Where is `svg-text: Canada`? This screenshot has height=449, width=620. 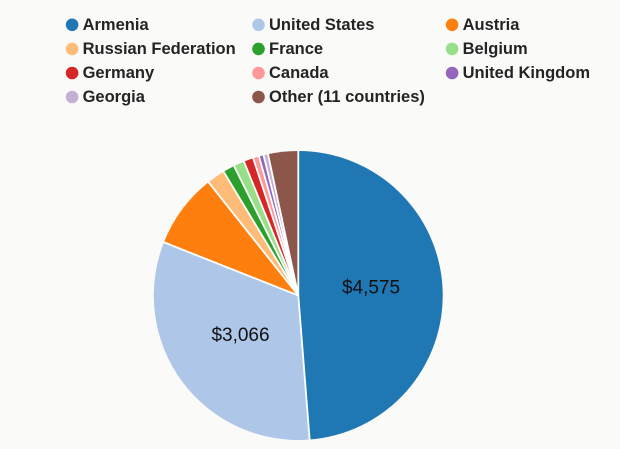
svg-text: Canada is located at coordinates (299, 73).